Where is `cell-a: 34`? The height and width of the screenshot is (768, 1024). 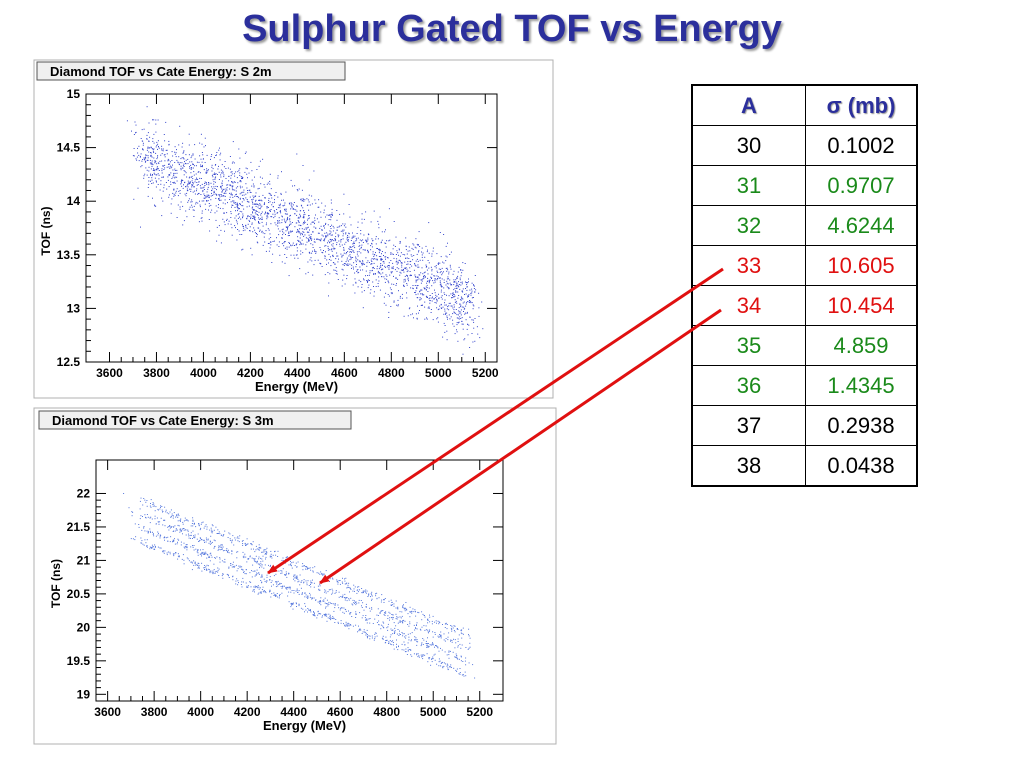
cell-a: 34 is located at coordinates (748, 305).